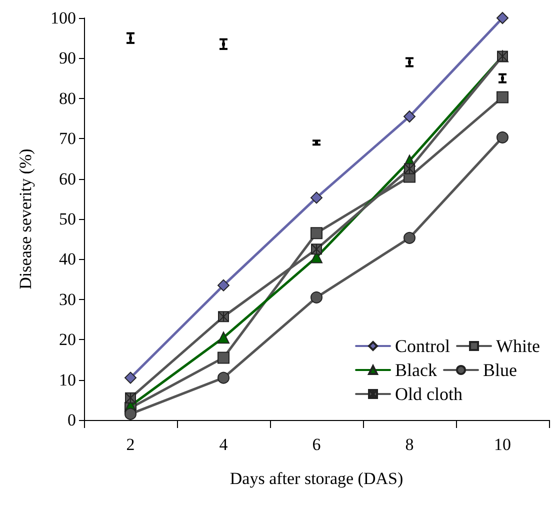 This screenshot has width=559, height=508. Describe the element at coordinates (67, 259) in the screenshot. I see `y-tick-label: 40` at that location.